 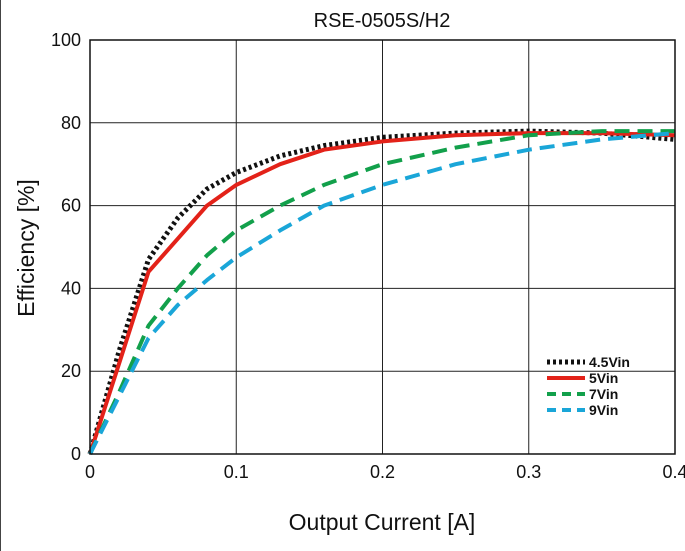 I want to click on y-tick-label: 40, so click(x=71, y=288).